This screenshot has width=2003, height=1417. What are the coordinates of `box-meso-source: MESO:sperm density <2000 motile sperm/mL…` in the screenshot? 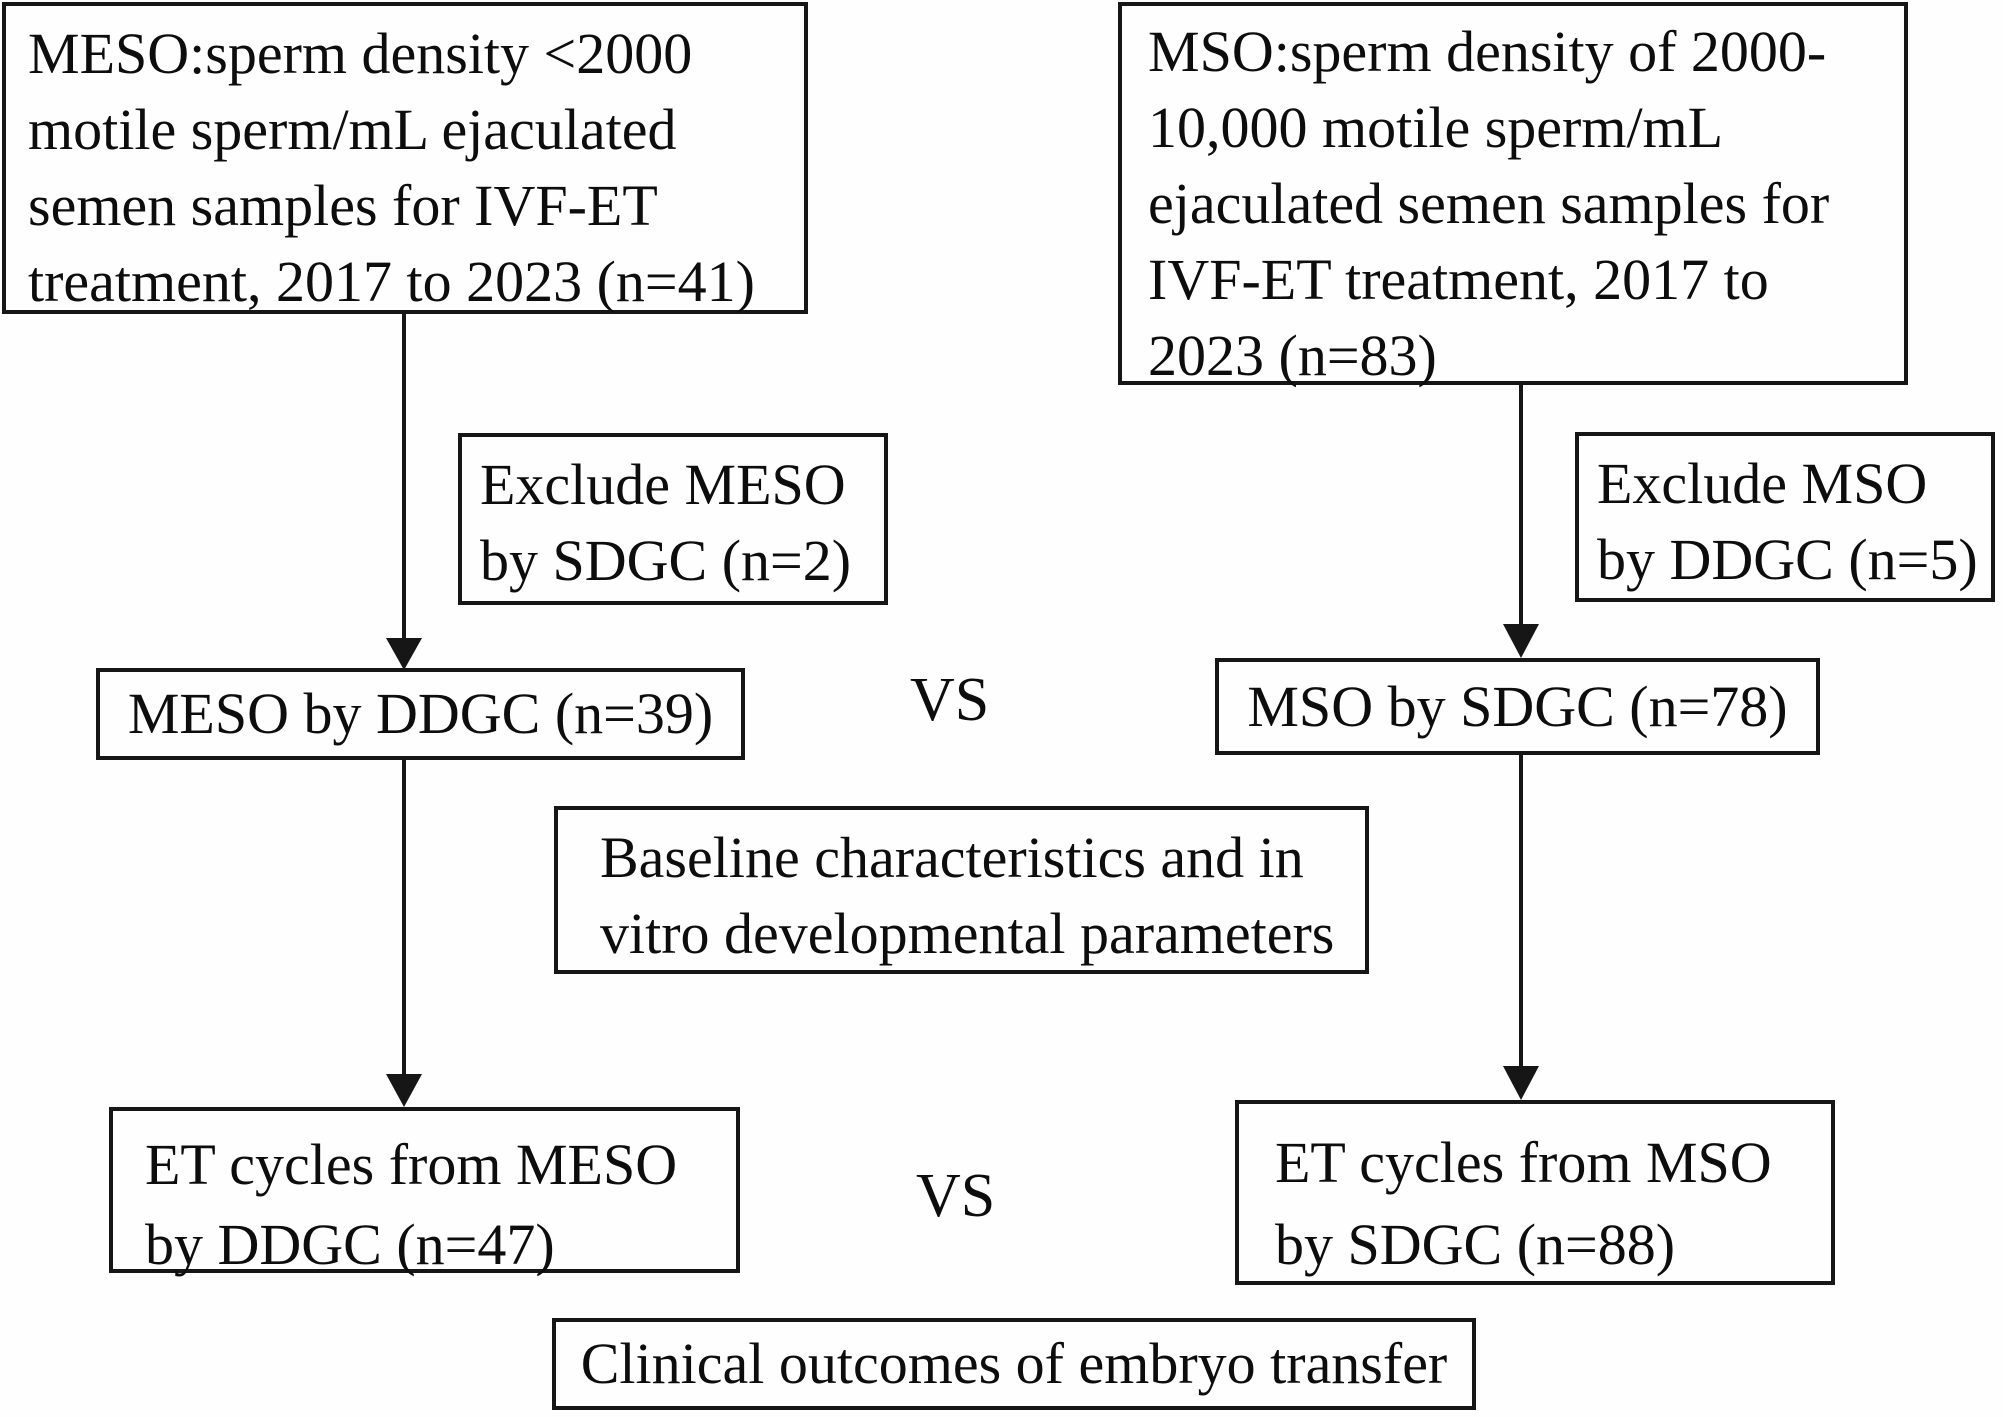 It's located at (405, 158).